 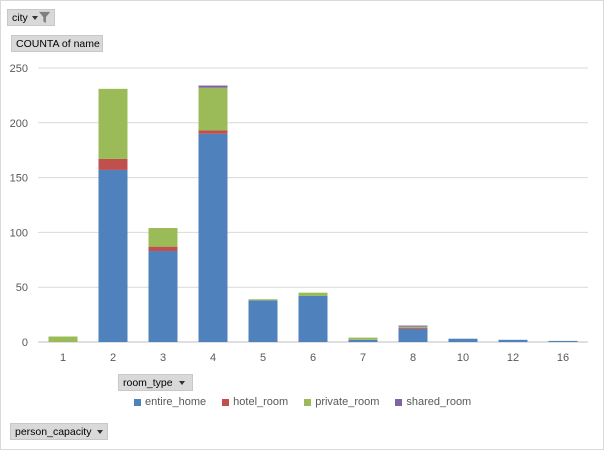 What do you see at coordinates (44, 17) in the screenshot?
I see `filter-funnel-icon` at bounding box center [44, 17].